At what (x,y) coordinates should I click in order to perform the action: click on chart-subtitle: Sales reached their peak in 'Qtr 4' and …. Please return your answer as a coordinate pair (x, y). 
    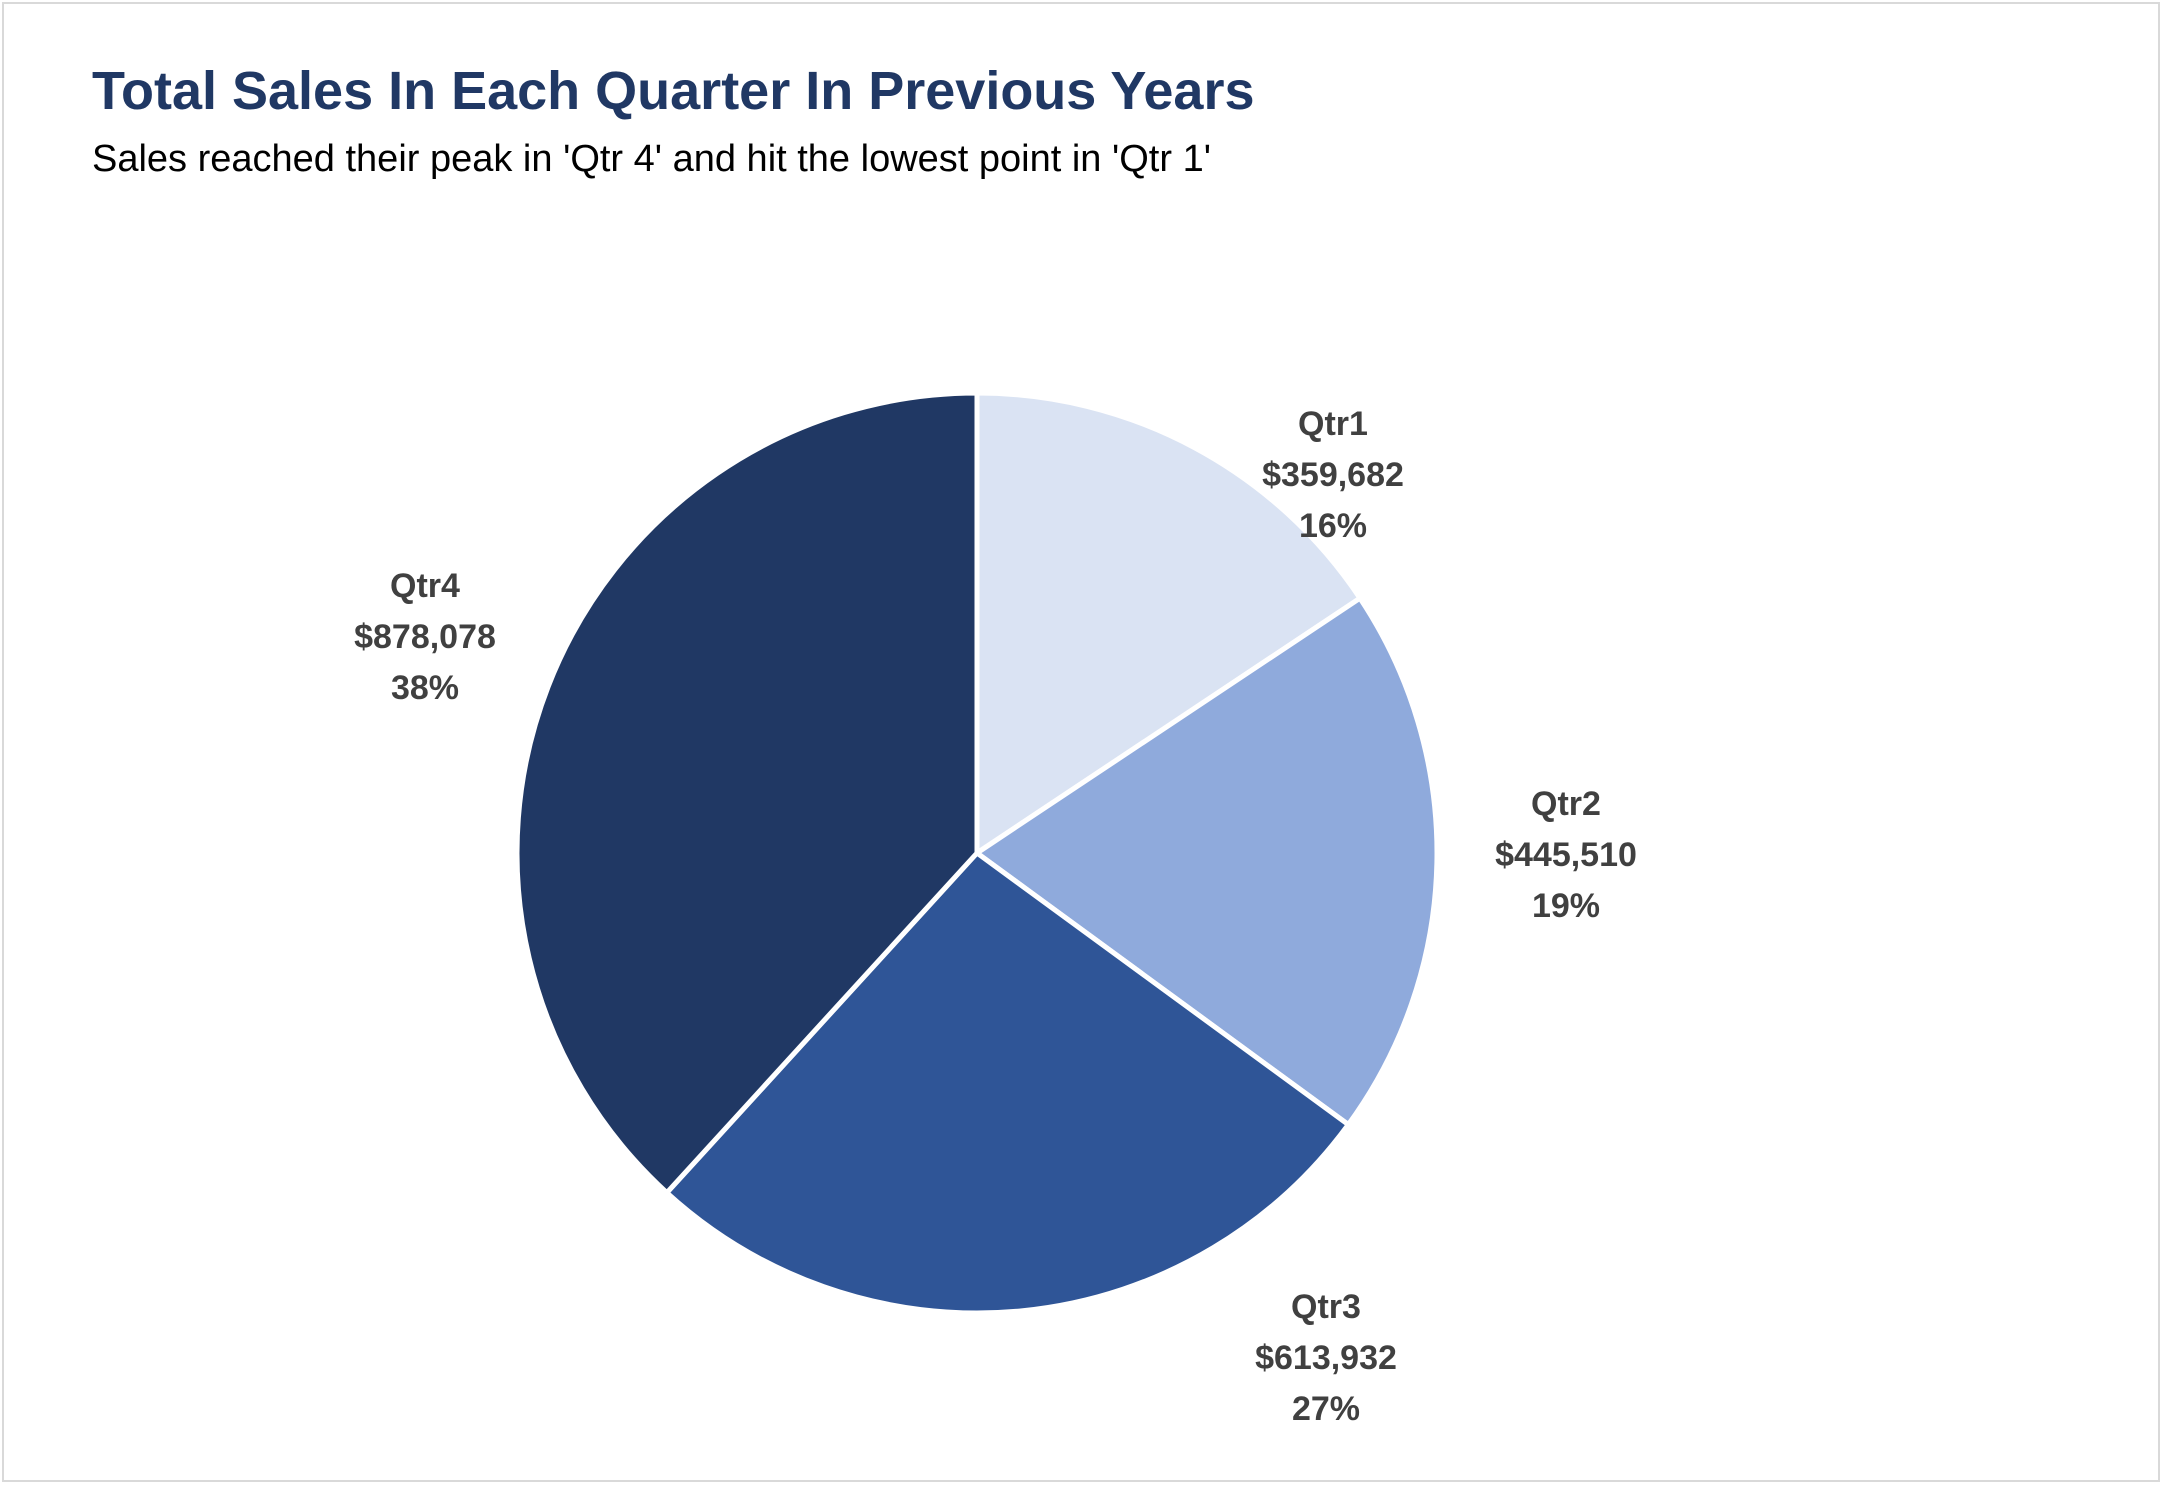
    Looking at the image, I should click on (651, 159).